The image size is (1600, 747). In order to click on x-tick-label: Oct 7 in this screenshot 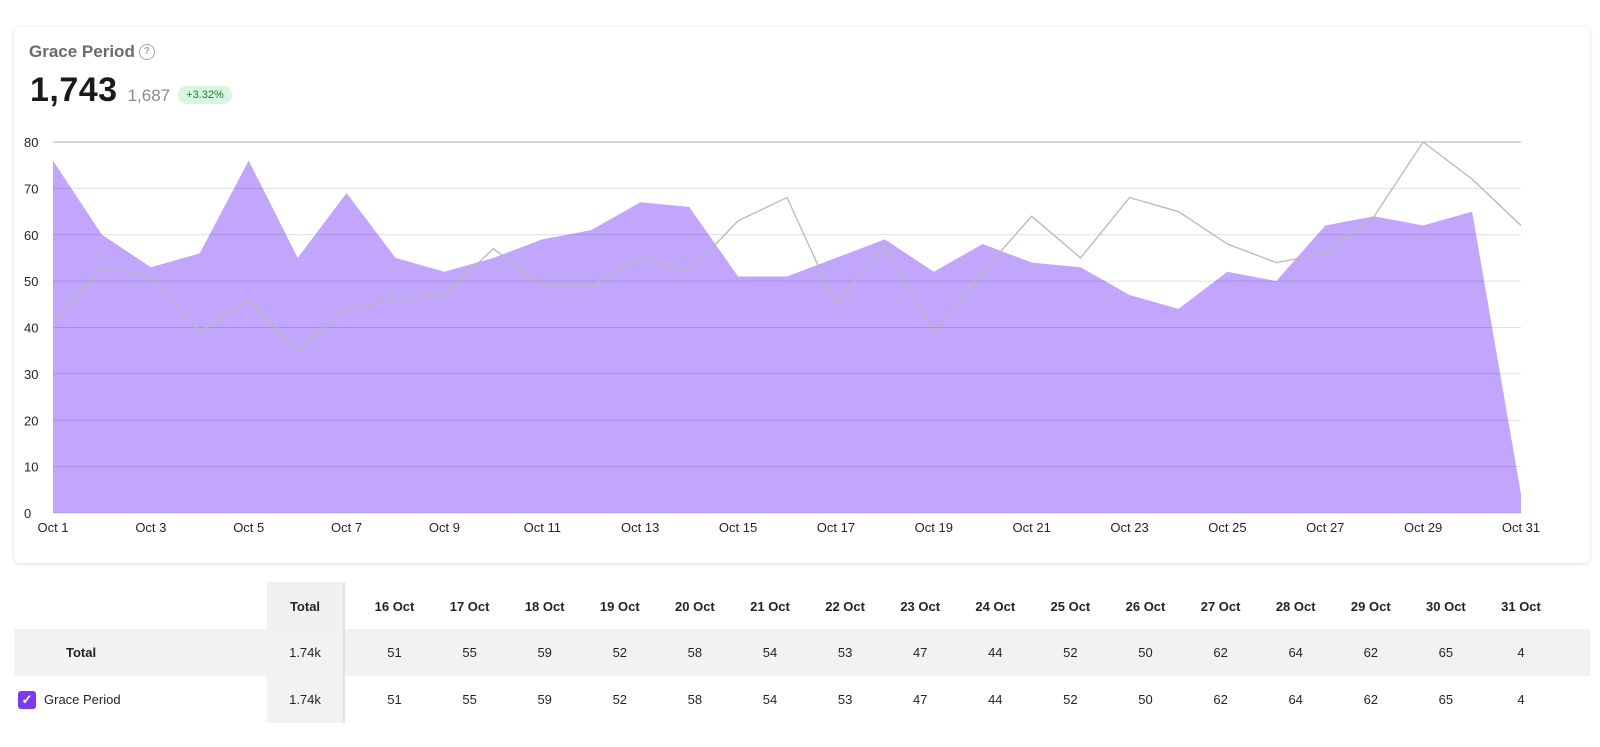, I will do `click(346, 527)`.